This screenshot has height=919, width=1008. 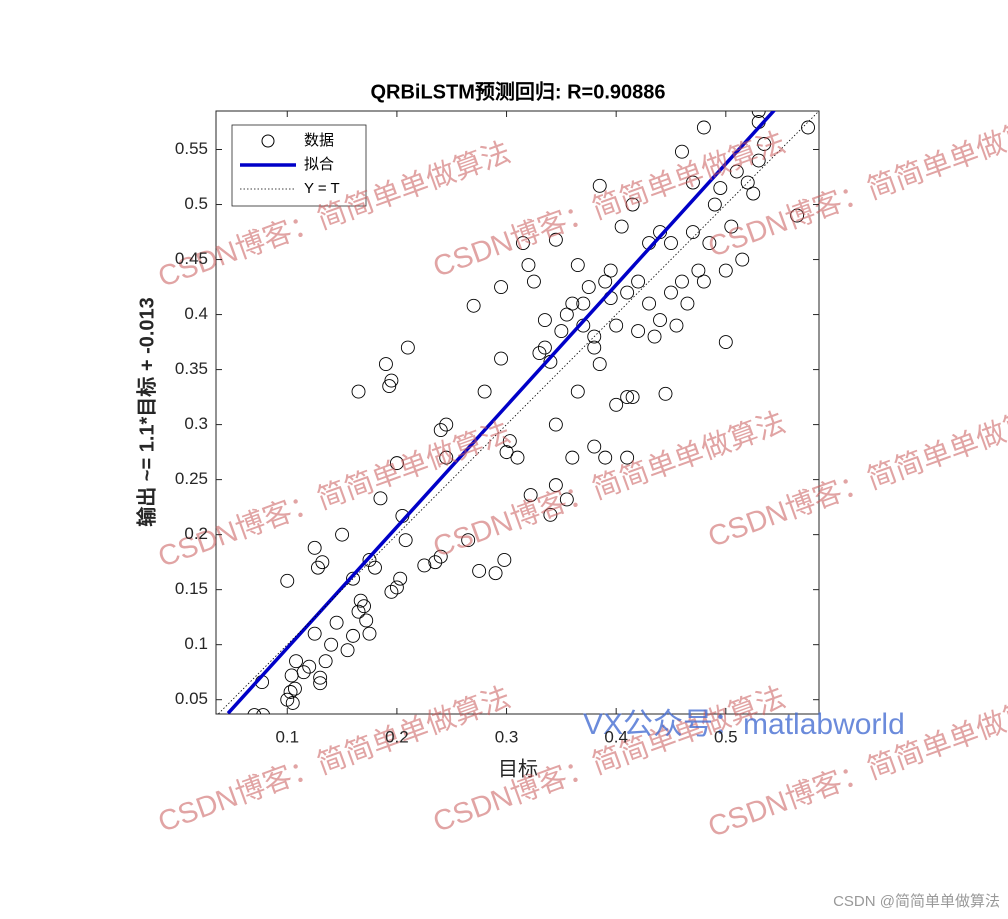 I want to click on x-tick-label: 0.1, so click(x=287, y=736).